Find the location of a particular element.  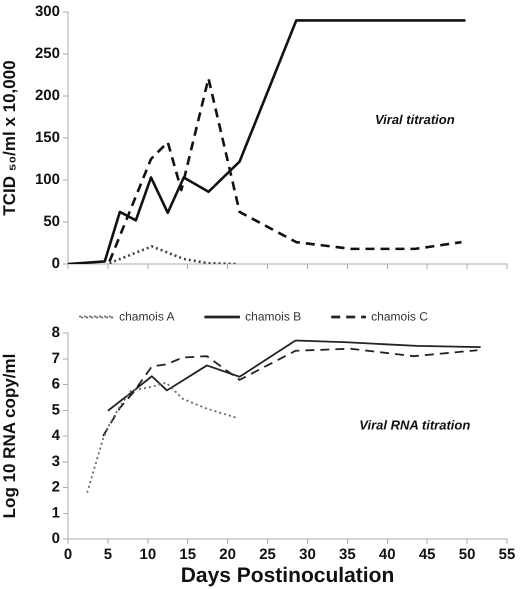

x-tick-label: 30 is located at coordinates (307, 555).